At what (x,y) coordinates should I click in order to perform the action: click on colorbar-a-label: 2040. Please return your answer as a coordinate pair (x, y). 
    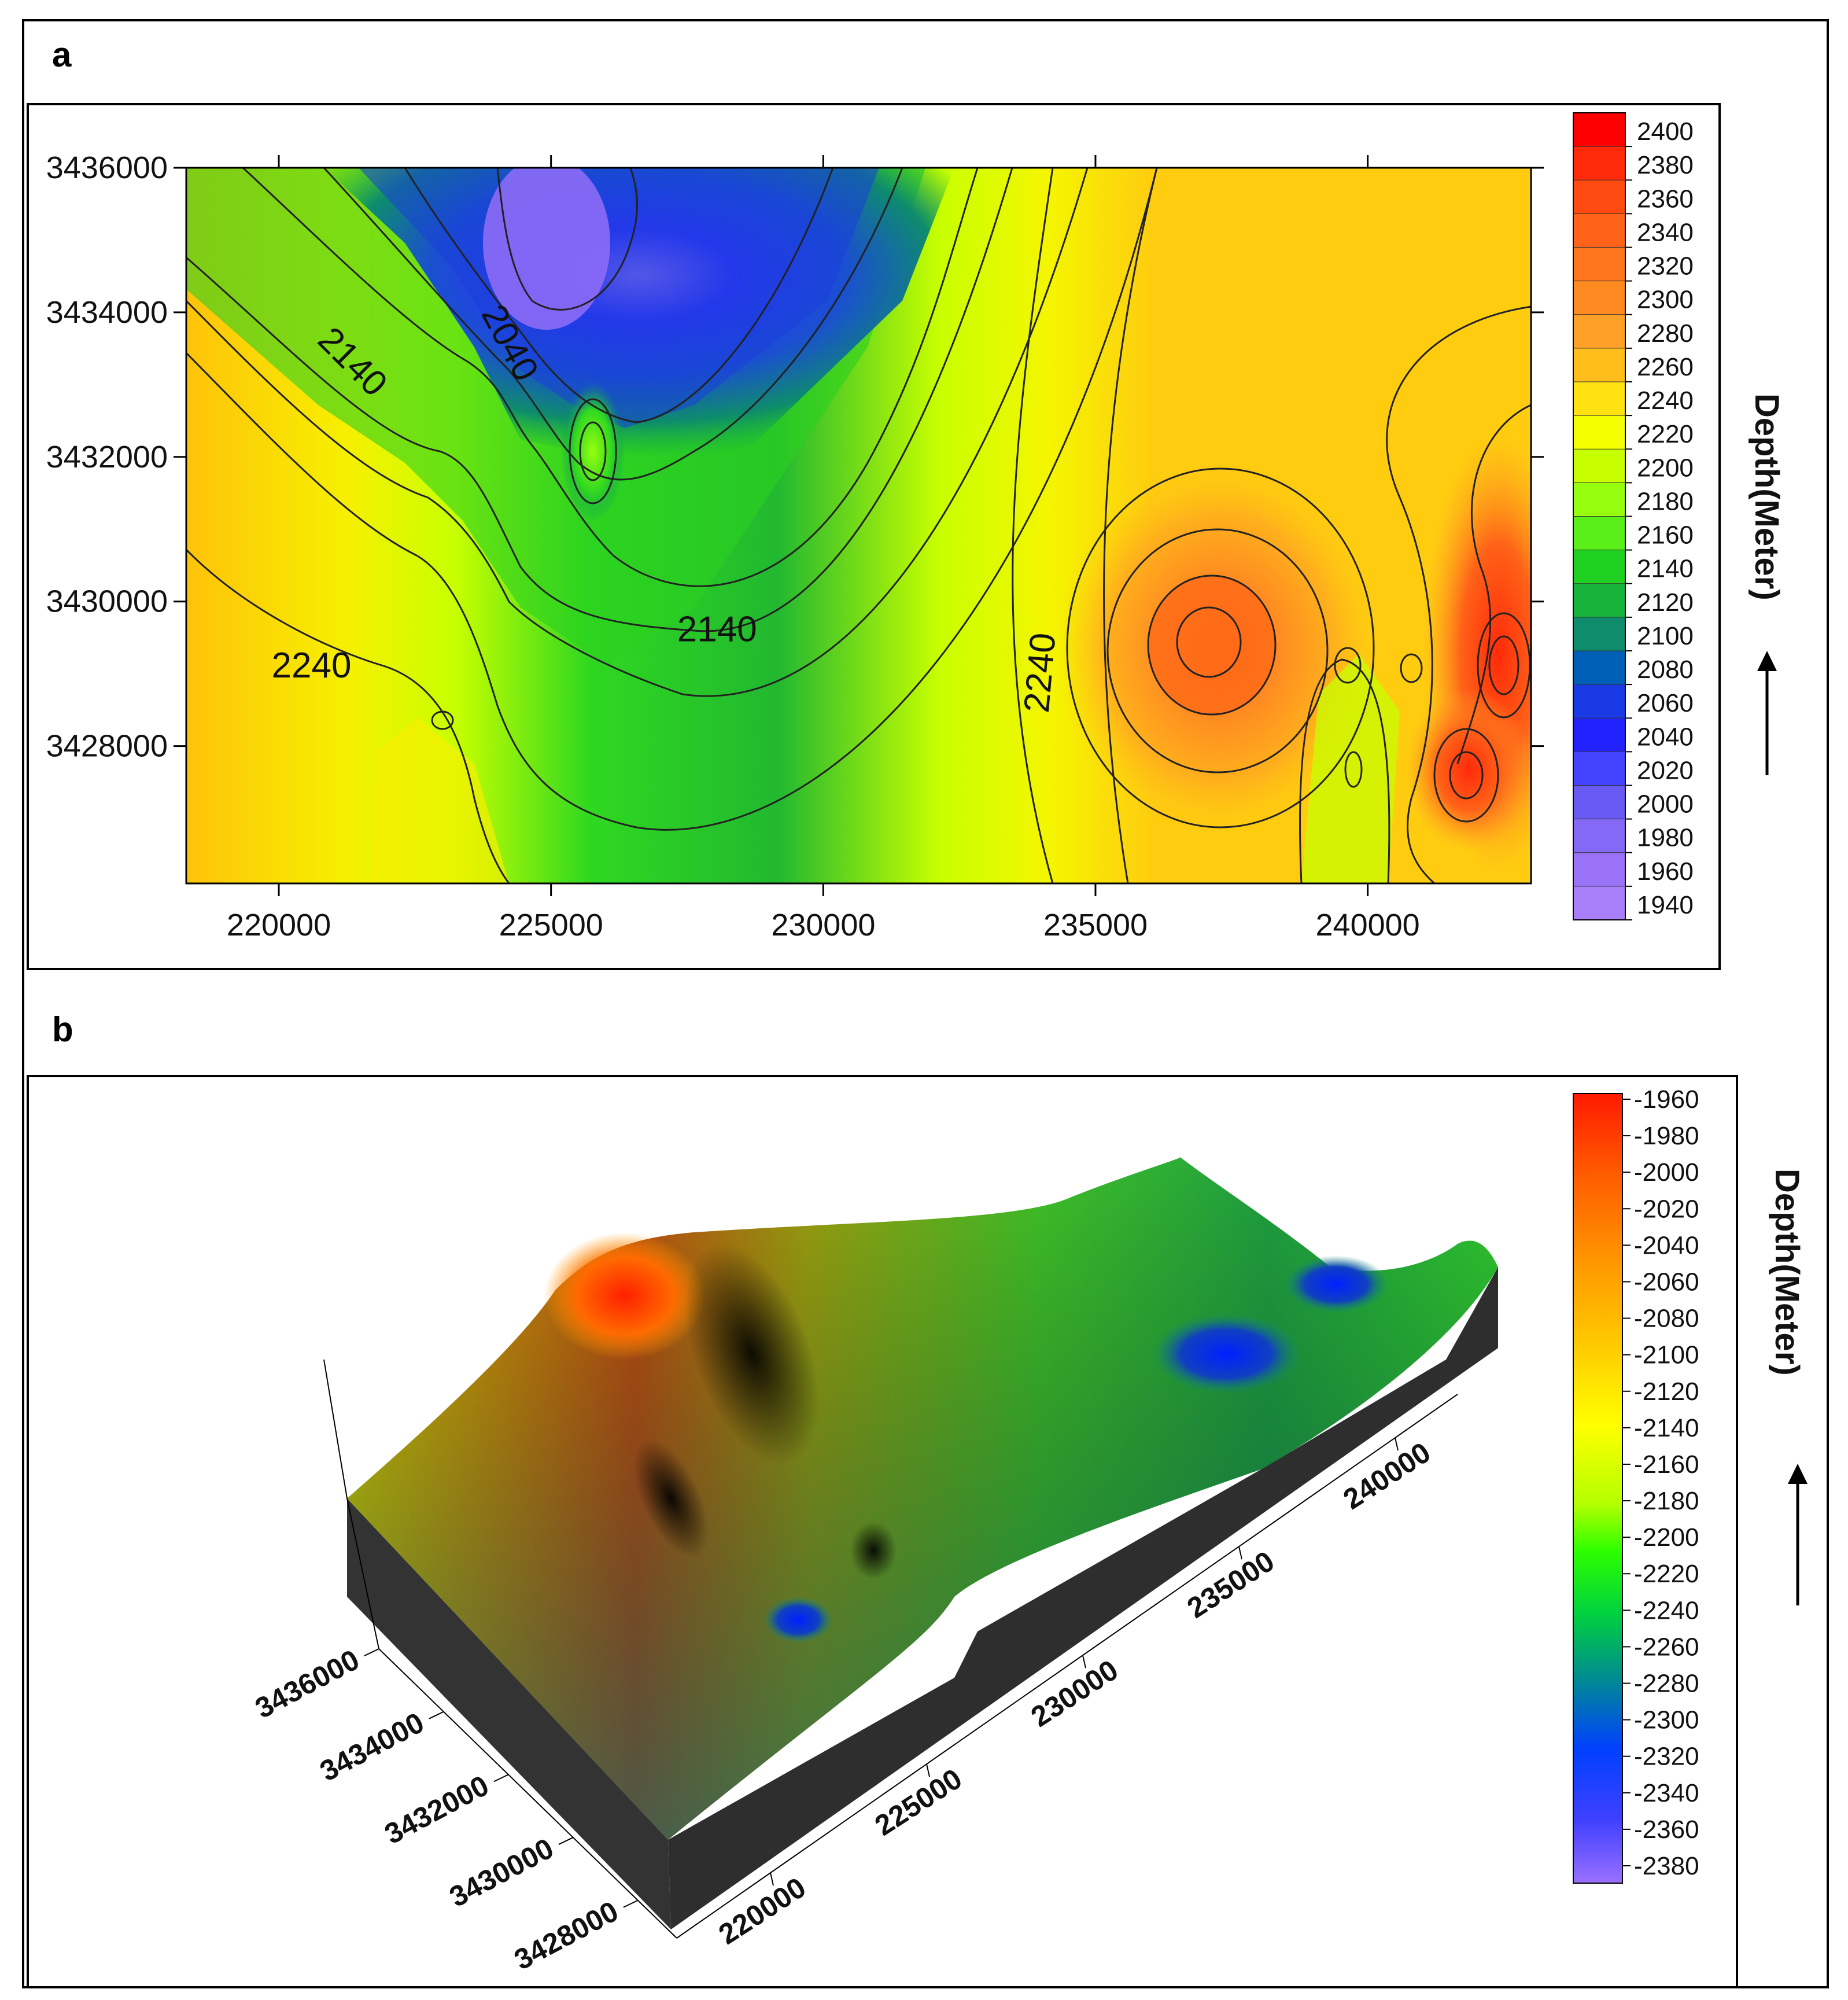
    Looking at the image, I should click on (1666, 737).